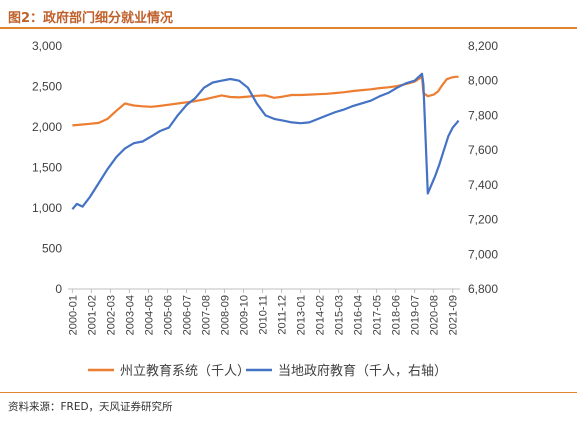  Describe the element at coordinates (302, 315) in the screenshot. I see `x-tick-label: 2013-01` at that location.